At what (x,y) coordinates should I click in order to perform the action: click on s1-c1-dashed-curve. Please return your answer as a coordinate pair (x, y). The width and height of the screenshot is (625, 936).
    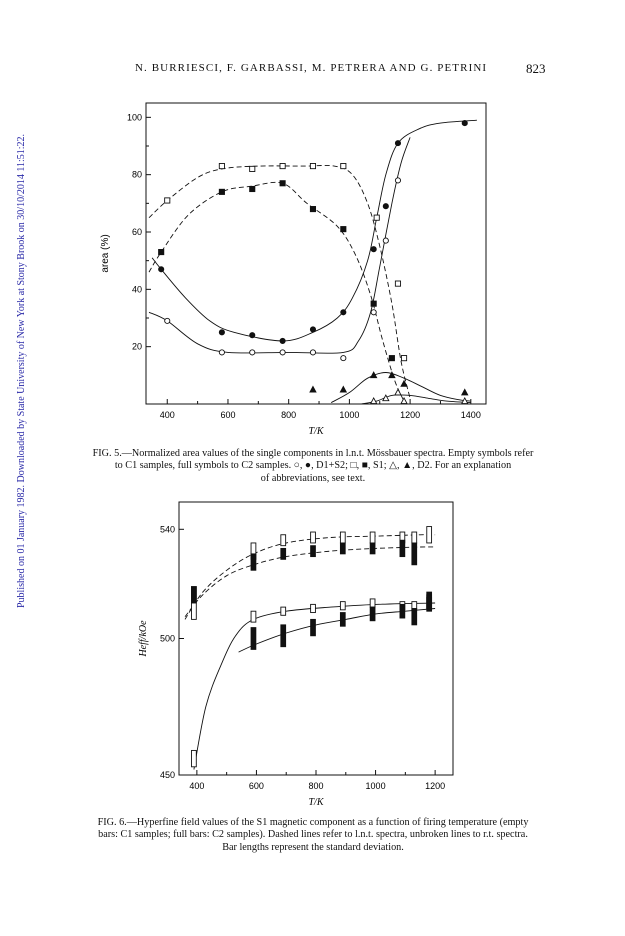
    Looking at the image, I should click on (279, 281).